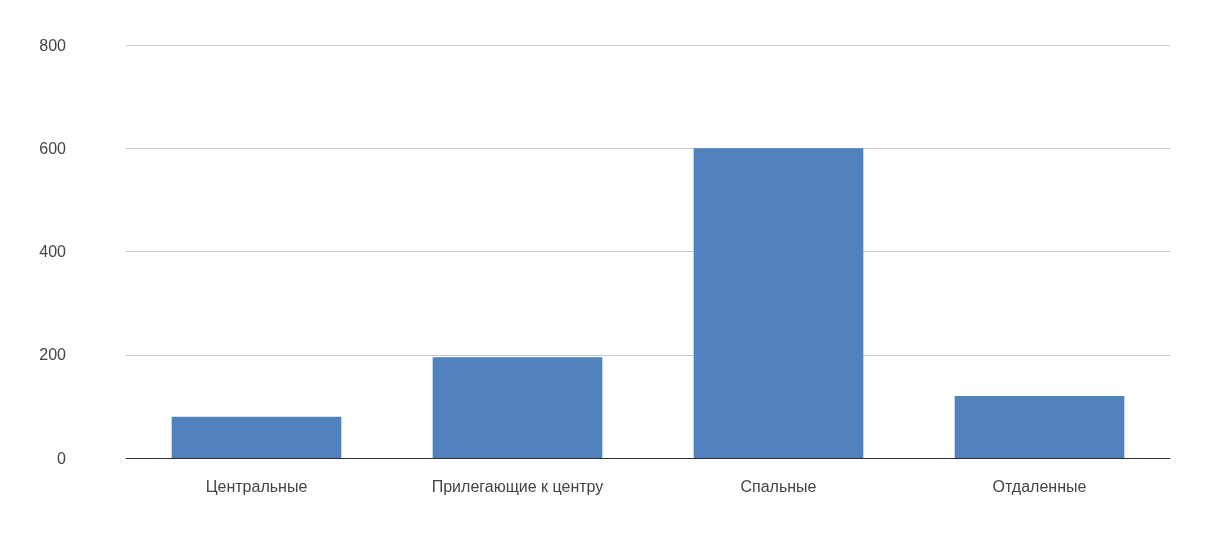 Image resolution: width=1210 pixels, height=560 pixels. What do you see at coordinates (1039, 486) in the screenshot?
I see `x-tick-label: Отдаленные` at bounding box center [1039, 486].